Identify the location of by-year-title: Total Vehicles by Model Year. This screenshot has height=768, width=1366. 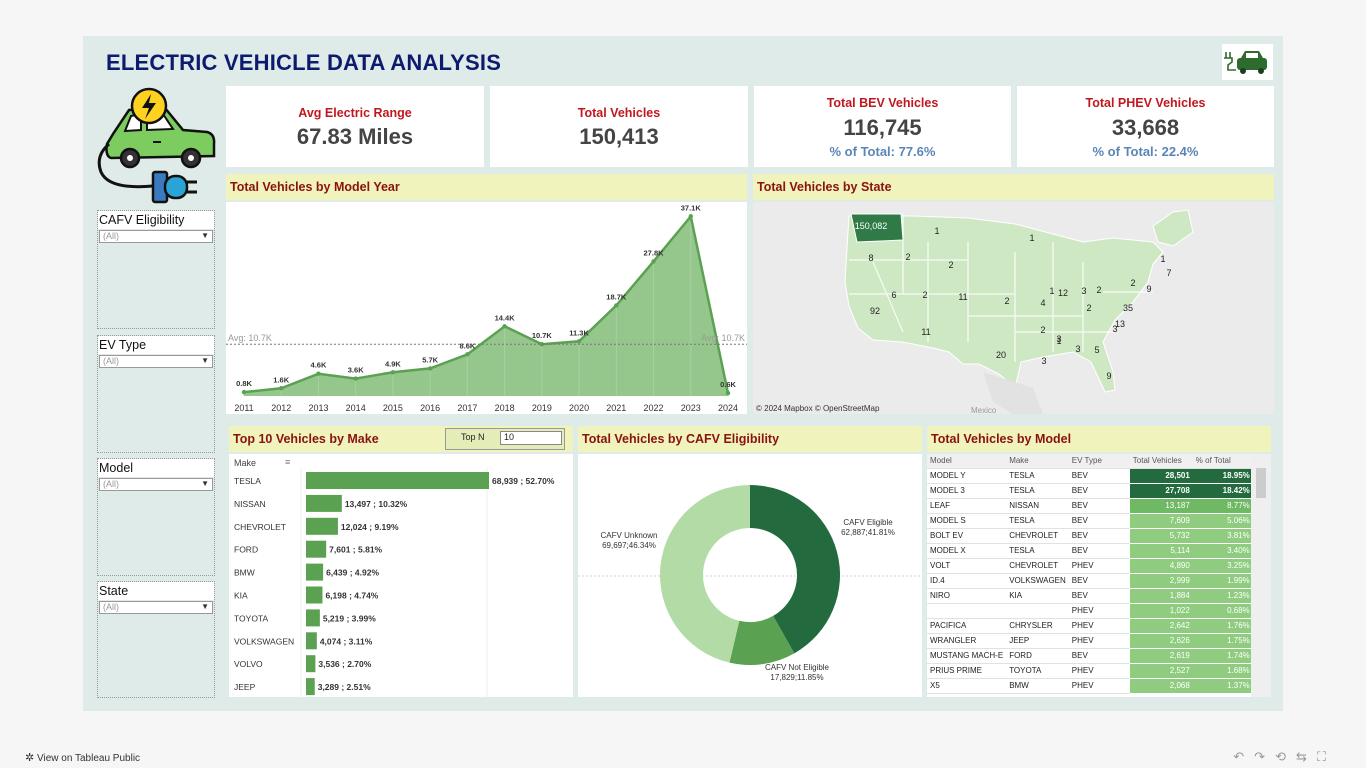
(486, 187).